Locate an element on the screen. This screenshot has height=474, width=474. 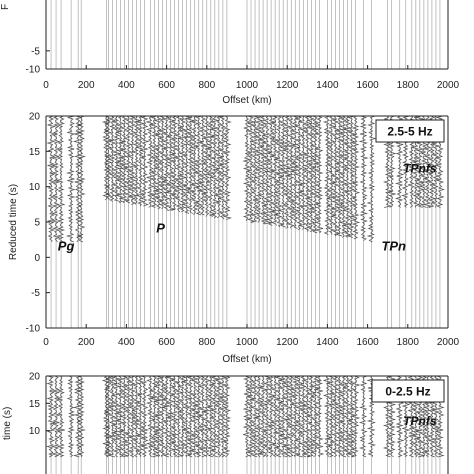
x-tick-label: 1800 is located at coordinates (408, 85).